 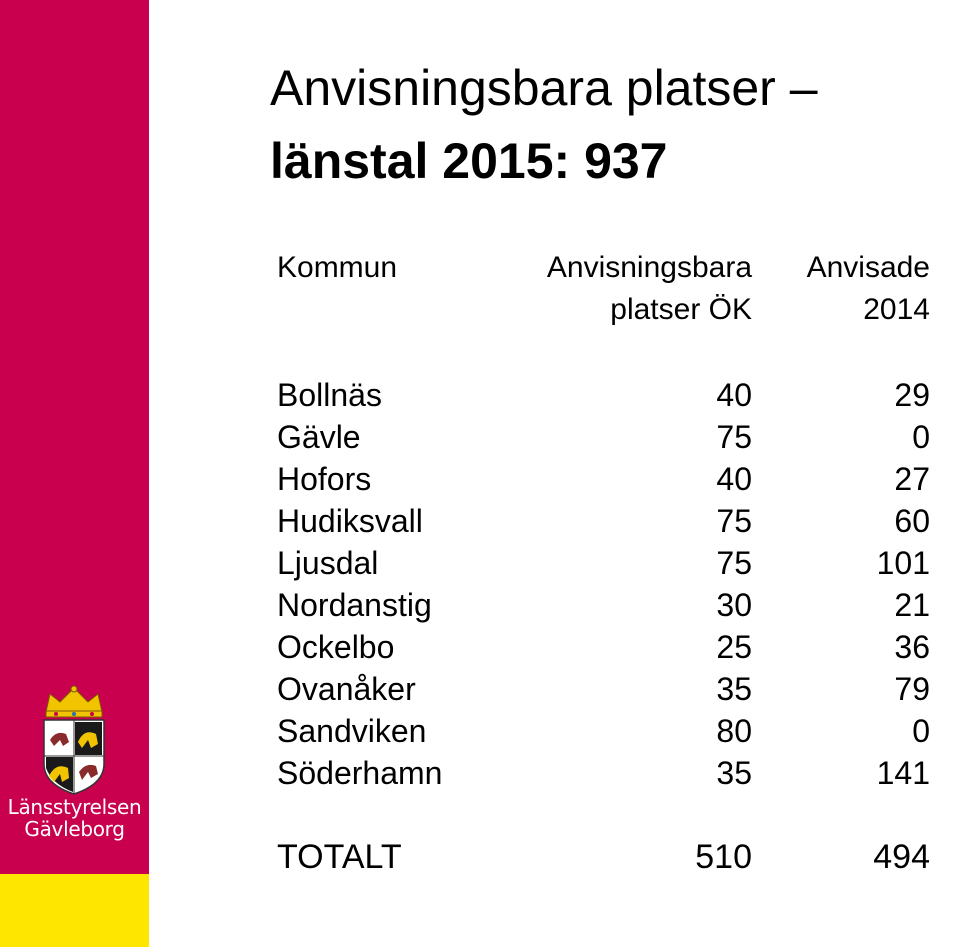 What do you see at coordinates (339, 857) in the screenshot?
I see `total-label: TOTALT` at bounding box center [339, 857].